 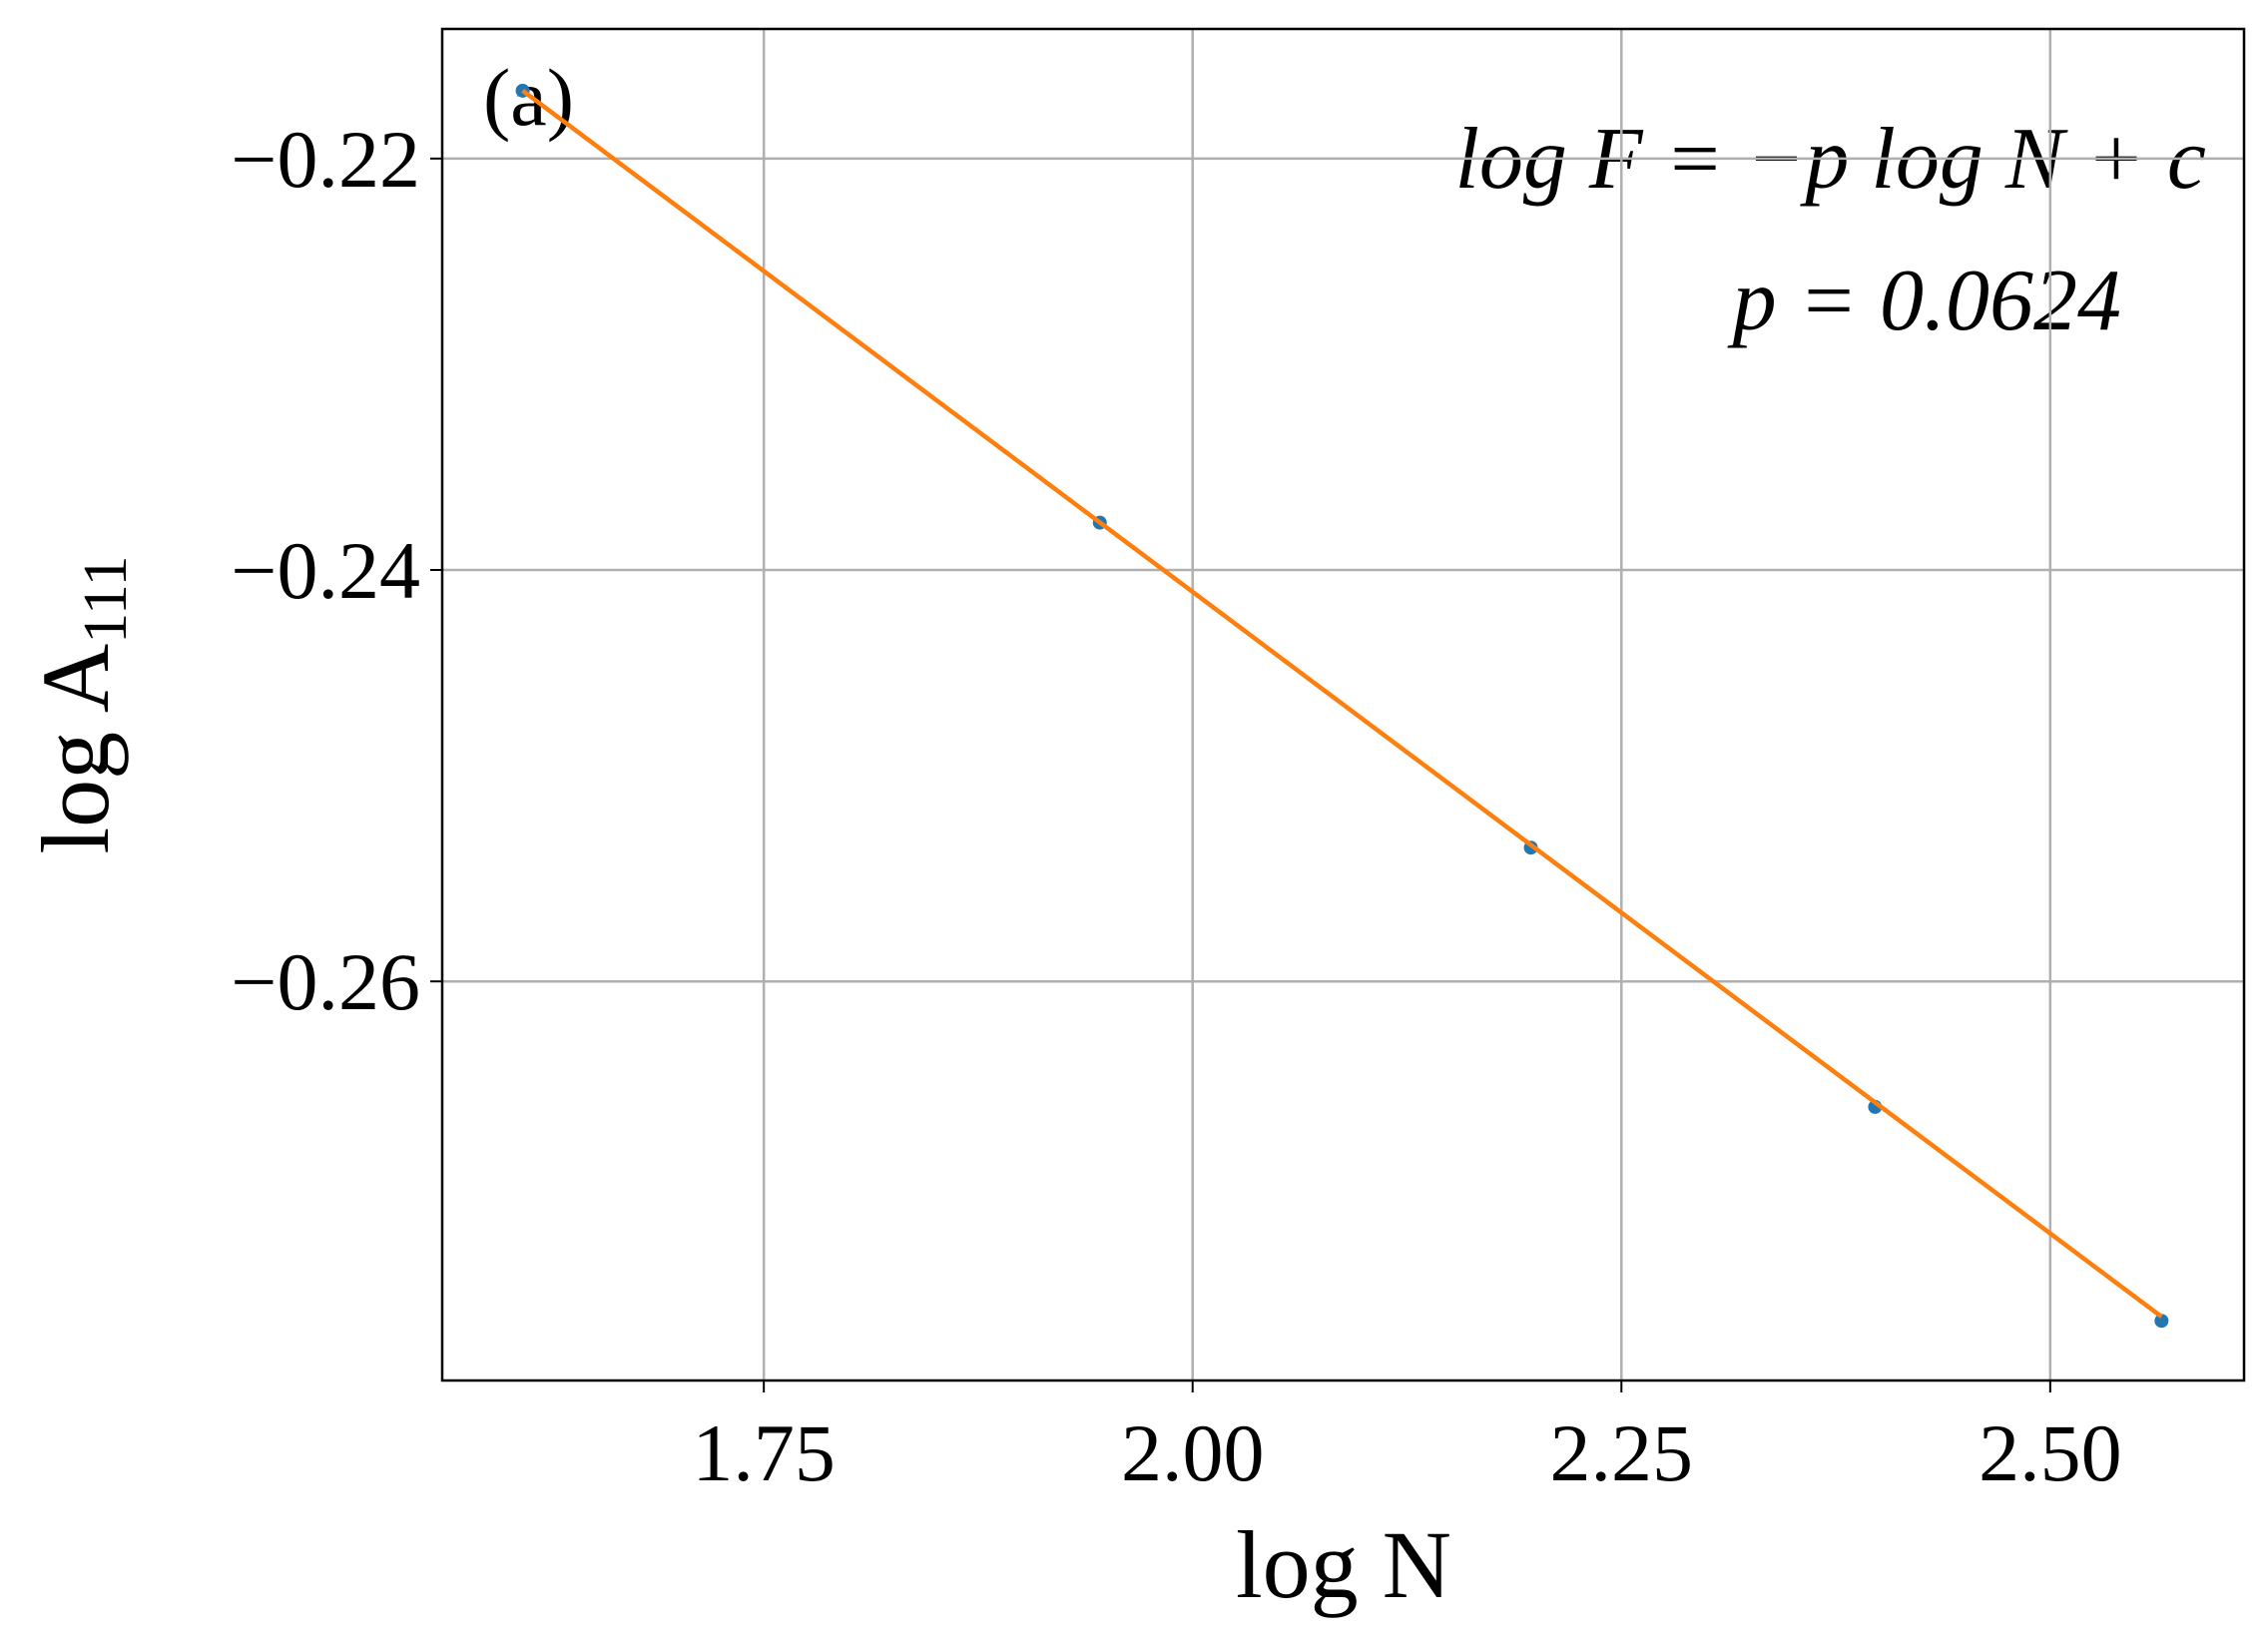 What do you see at coordinates (2050, 1452) in the screenshot?
I see `x-tick-label: 2.50` at bounding box center [2050, 1452].